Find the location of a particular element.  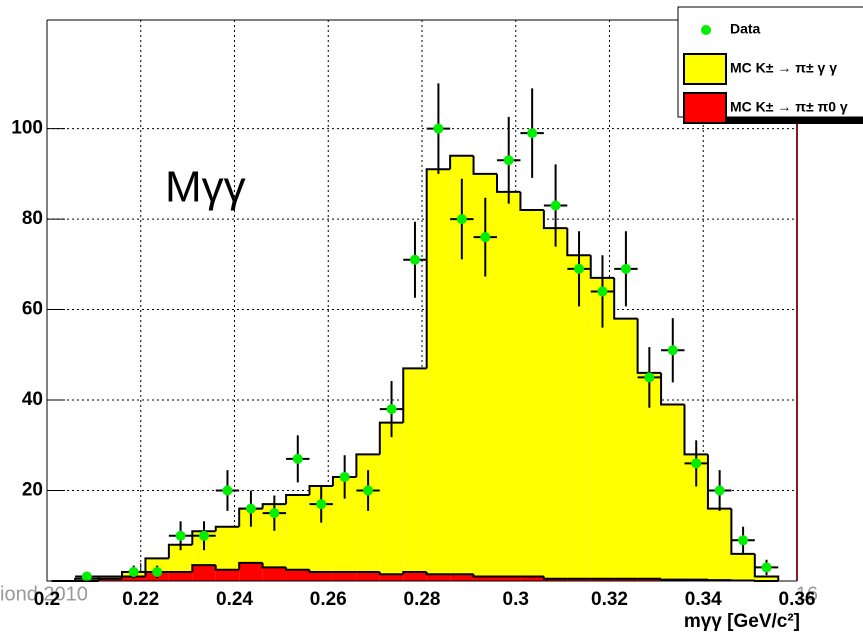

x-tick-label: 0.26 is located at coordinates (328, 599).